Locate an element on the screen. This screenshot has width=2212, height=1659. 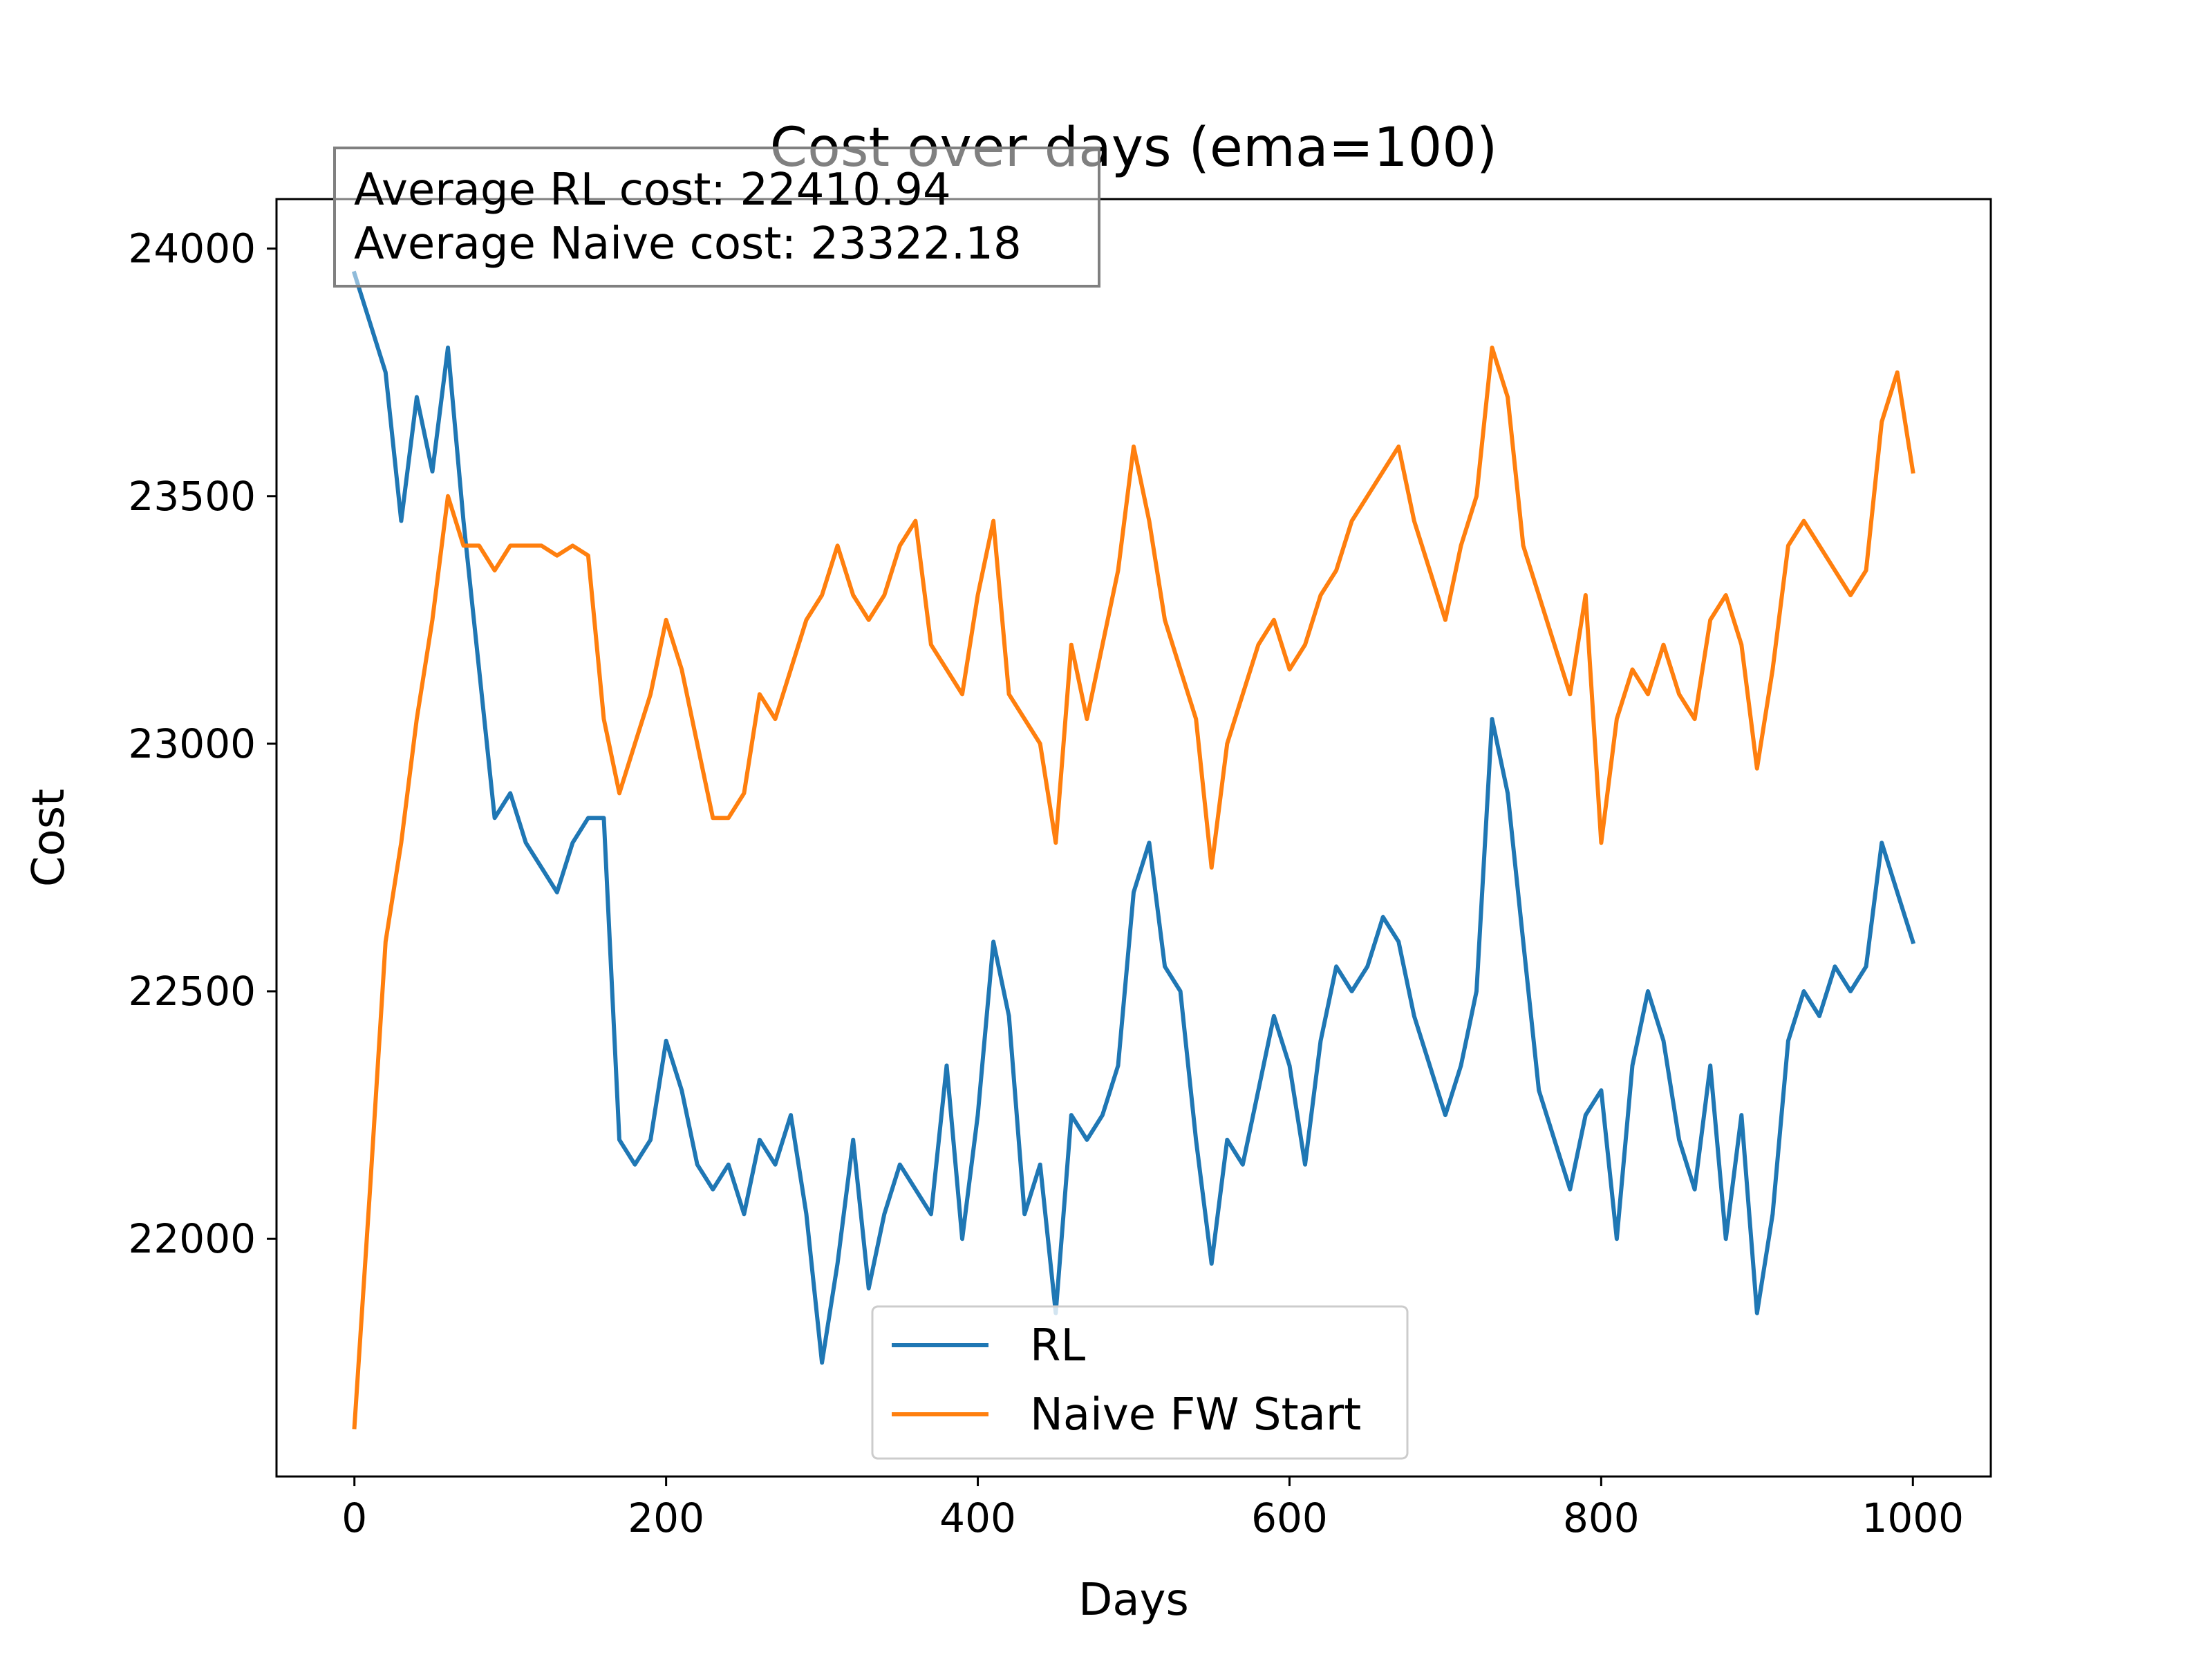
legend: RL Naive FW Start is located at coordinates (1140, 1382).